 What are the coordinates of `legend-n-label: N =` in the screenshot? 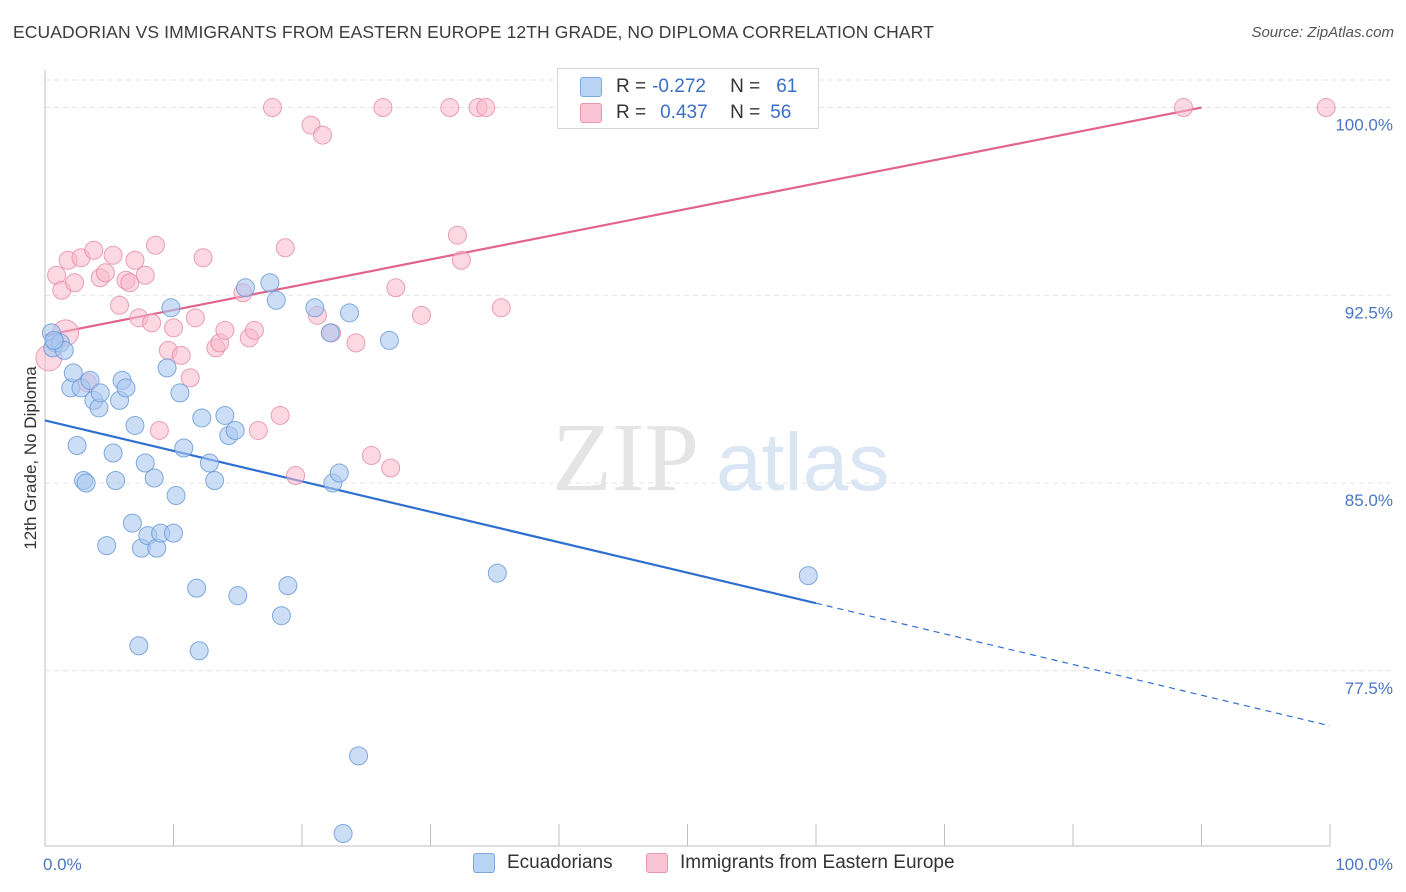 It's located at (745, 86).